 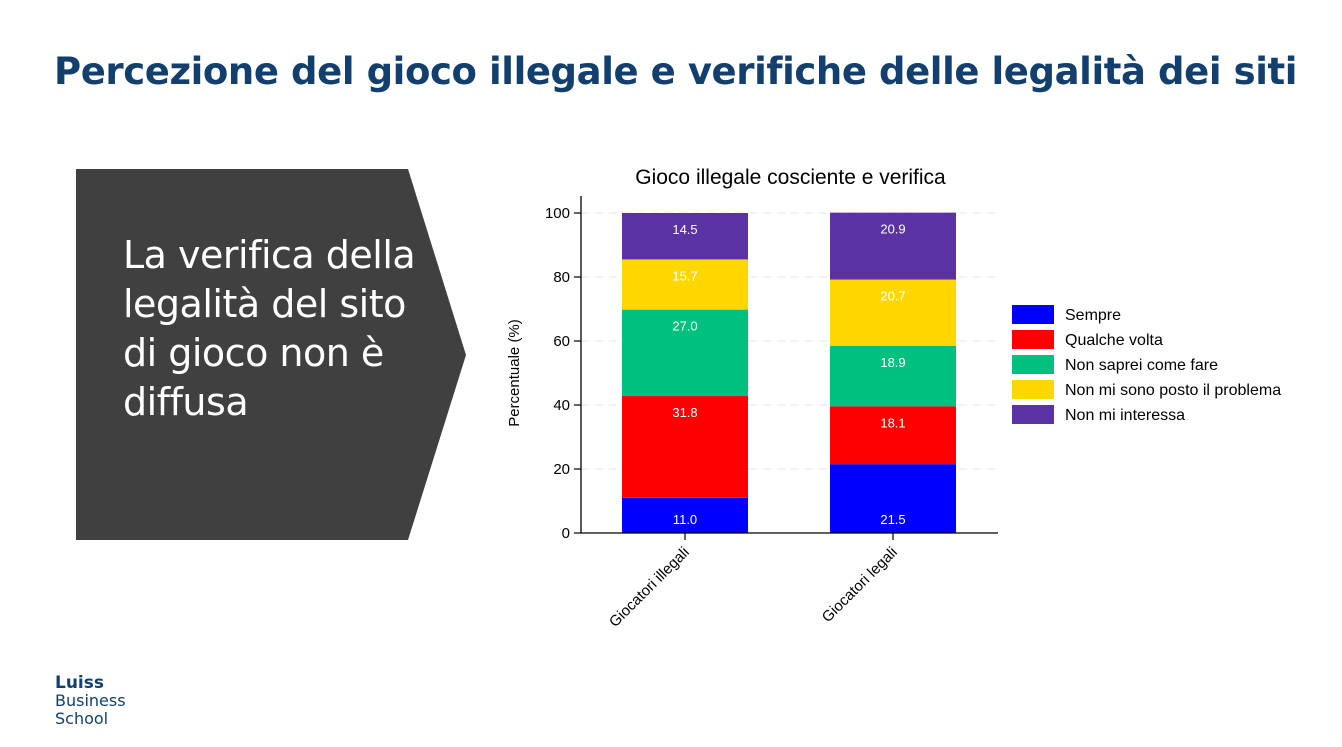 I want to click on chart-title: Gioco illegale cosciente e verifica, so click(x=790, y=177).